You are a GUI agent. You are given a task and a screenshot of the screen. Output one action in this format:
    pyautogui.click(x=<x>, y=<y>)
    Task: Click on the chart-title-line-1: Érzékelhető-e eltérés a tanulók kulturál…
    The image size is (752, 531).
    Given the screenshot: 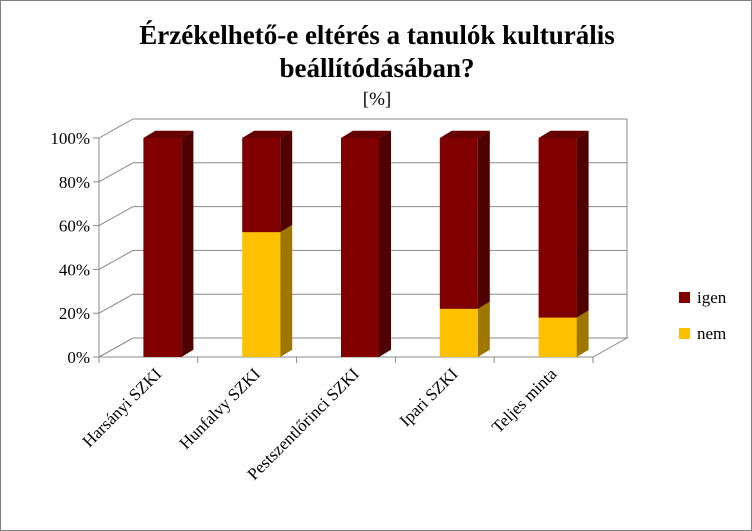 What is the action you would take?
    pyautogui.click(x=376, y=35)
    